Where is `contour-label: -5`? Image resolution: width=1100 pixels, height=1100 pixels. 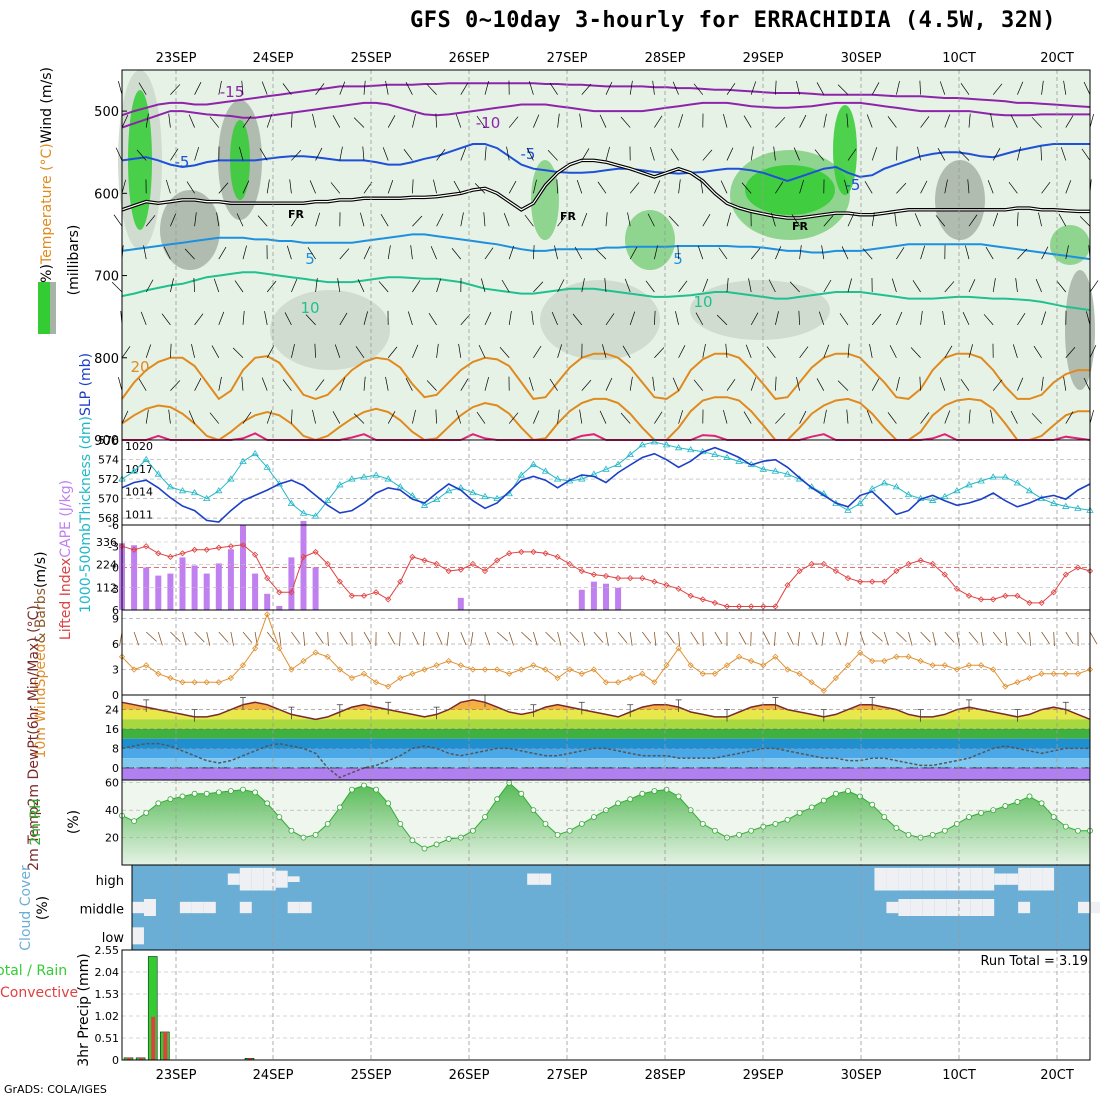 contour-label: -5 is located at coordinates (182, 162).